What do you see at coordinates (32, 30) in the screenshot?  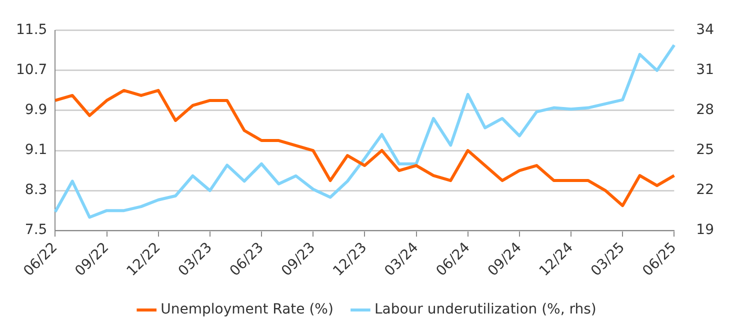 I see `y-tick-label: 11.5` at bounding box center [32, 30].